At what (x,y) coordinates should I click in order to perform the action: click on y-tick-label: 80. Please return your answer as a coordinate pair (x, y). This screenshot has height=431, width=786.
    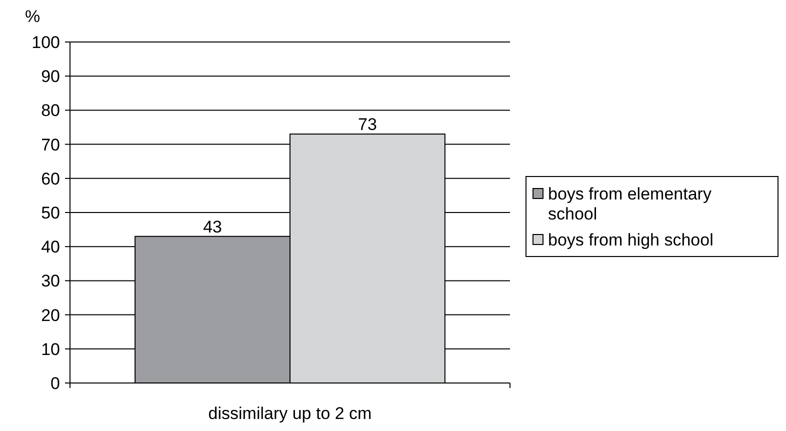
    Looking at the image, I should click on (50, 110).